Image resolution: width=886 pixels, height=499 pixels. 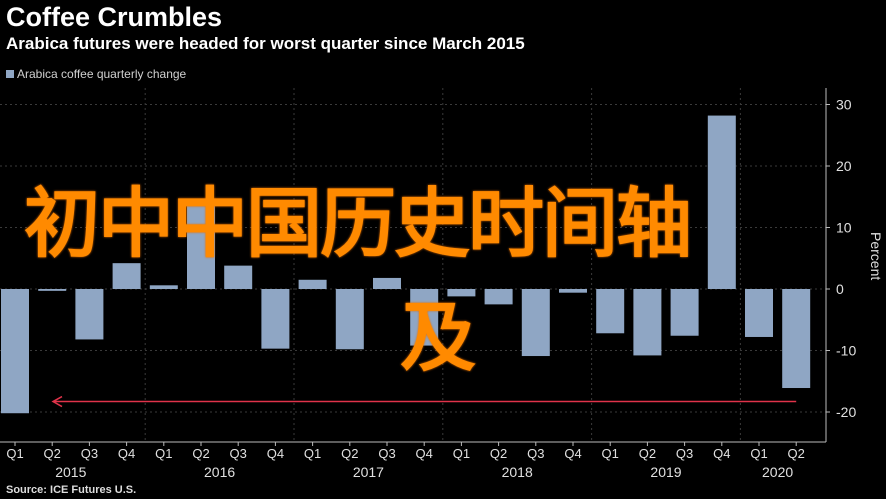 I want to click on year-label: 2015, so click(x=70, y=472).